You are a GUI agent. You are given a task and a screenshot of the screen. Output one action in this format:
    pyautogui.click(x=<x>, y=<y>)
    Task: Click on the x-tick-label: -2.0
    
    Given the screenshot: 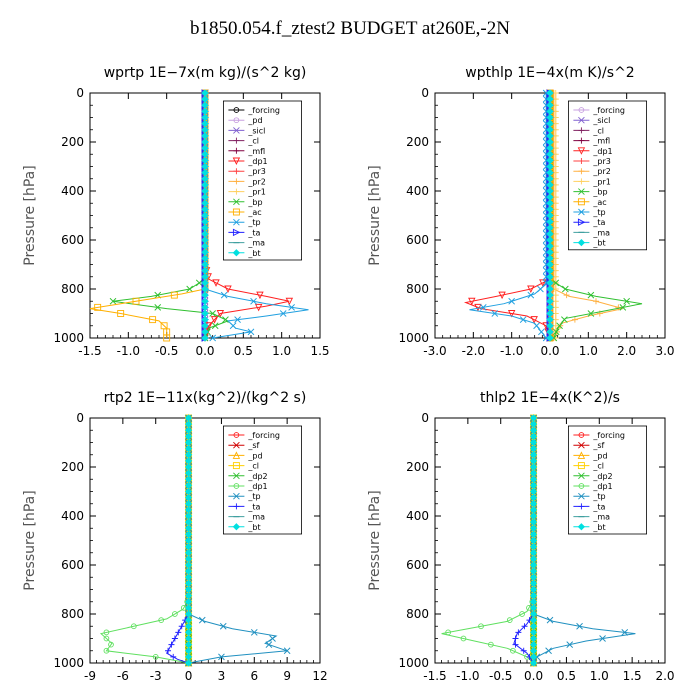 What is the action you would take?
    pyautogui.click(x=473, y=351)
    